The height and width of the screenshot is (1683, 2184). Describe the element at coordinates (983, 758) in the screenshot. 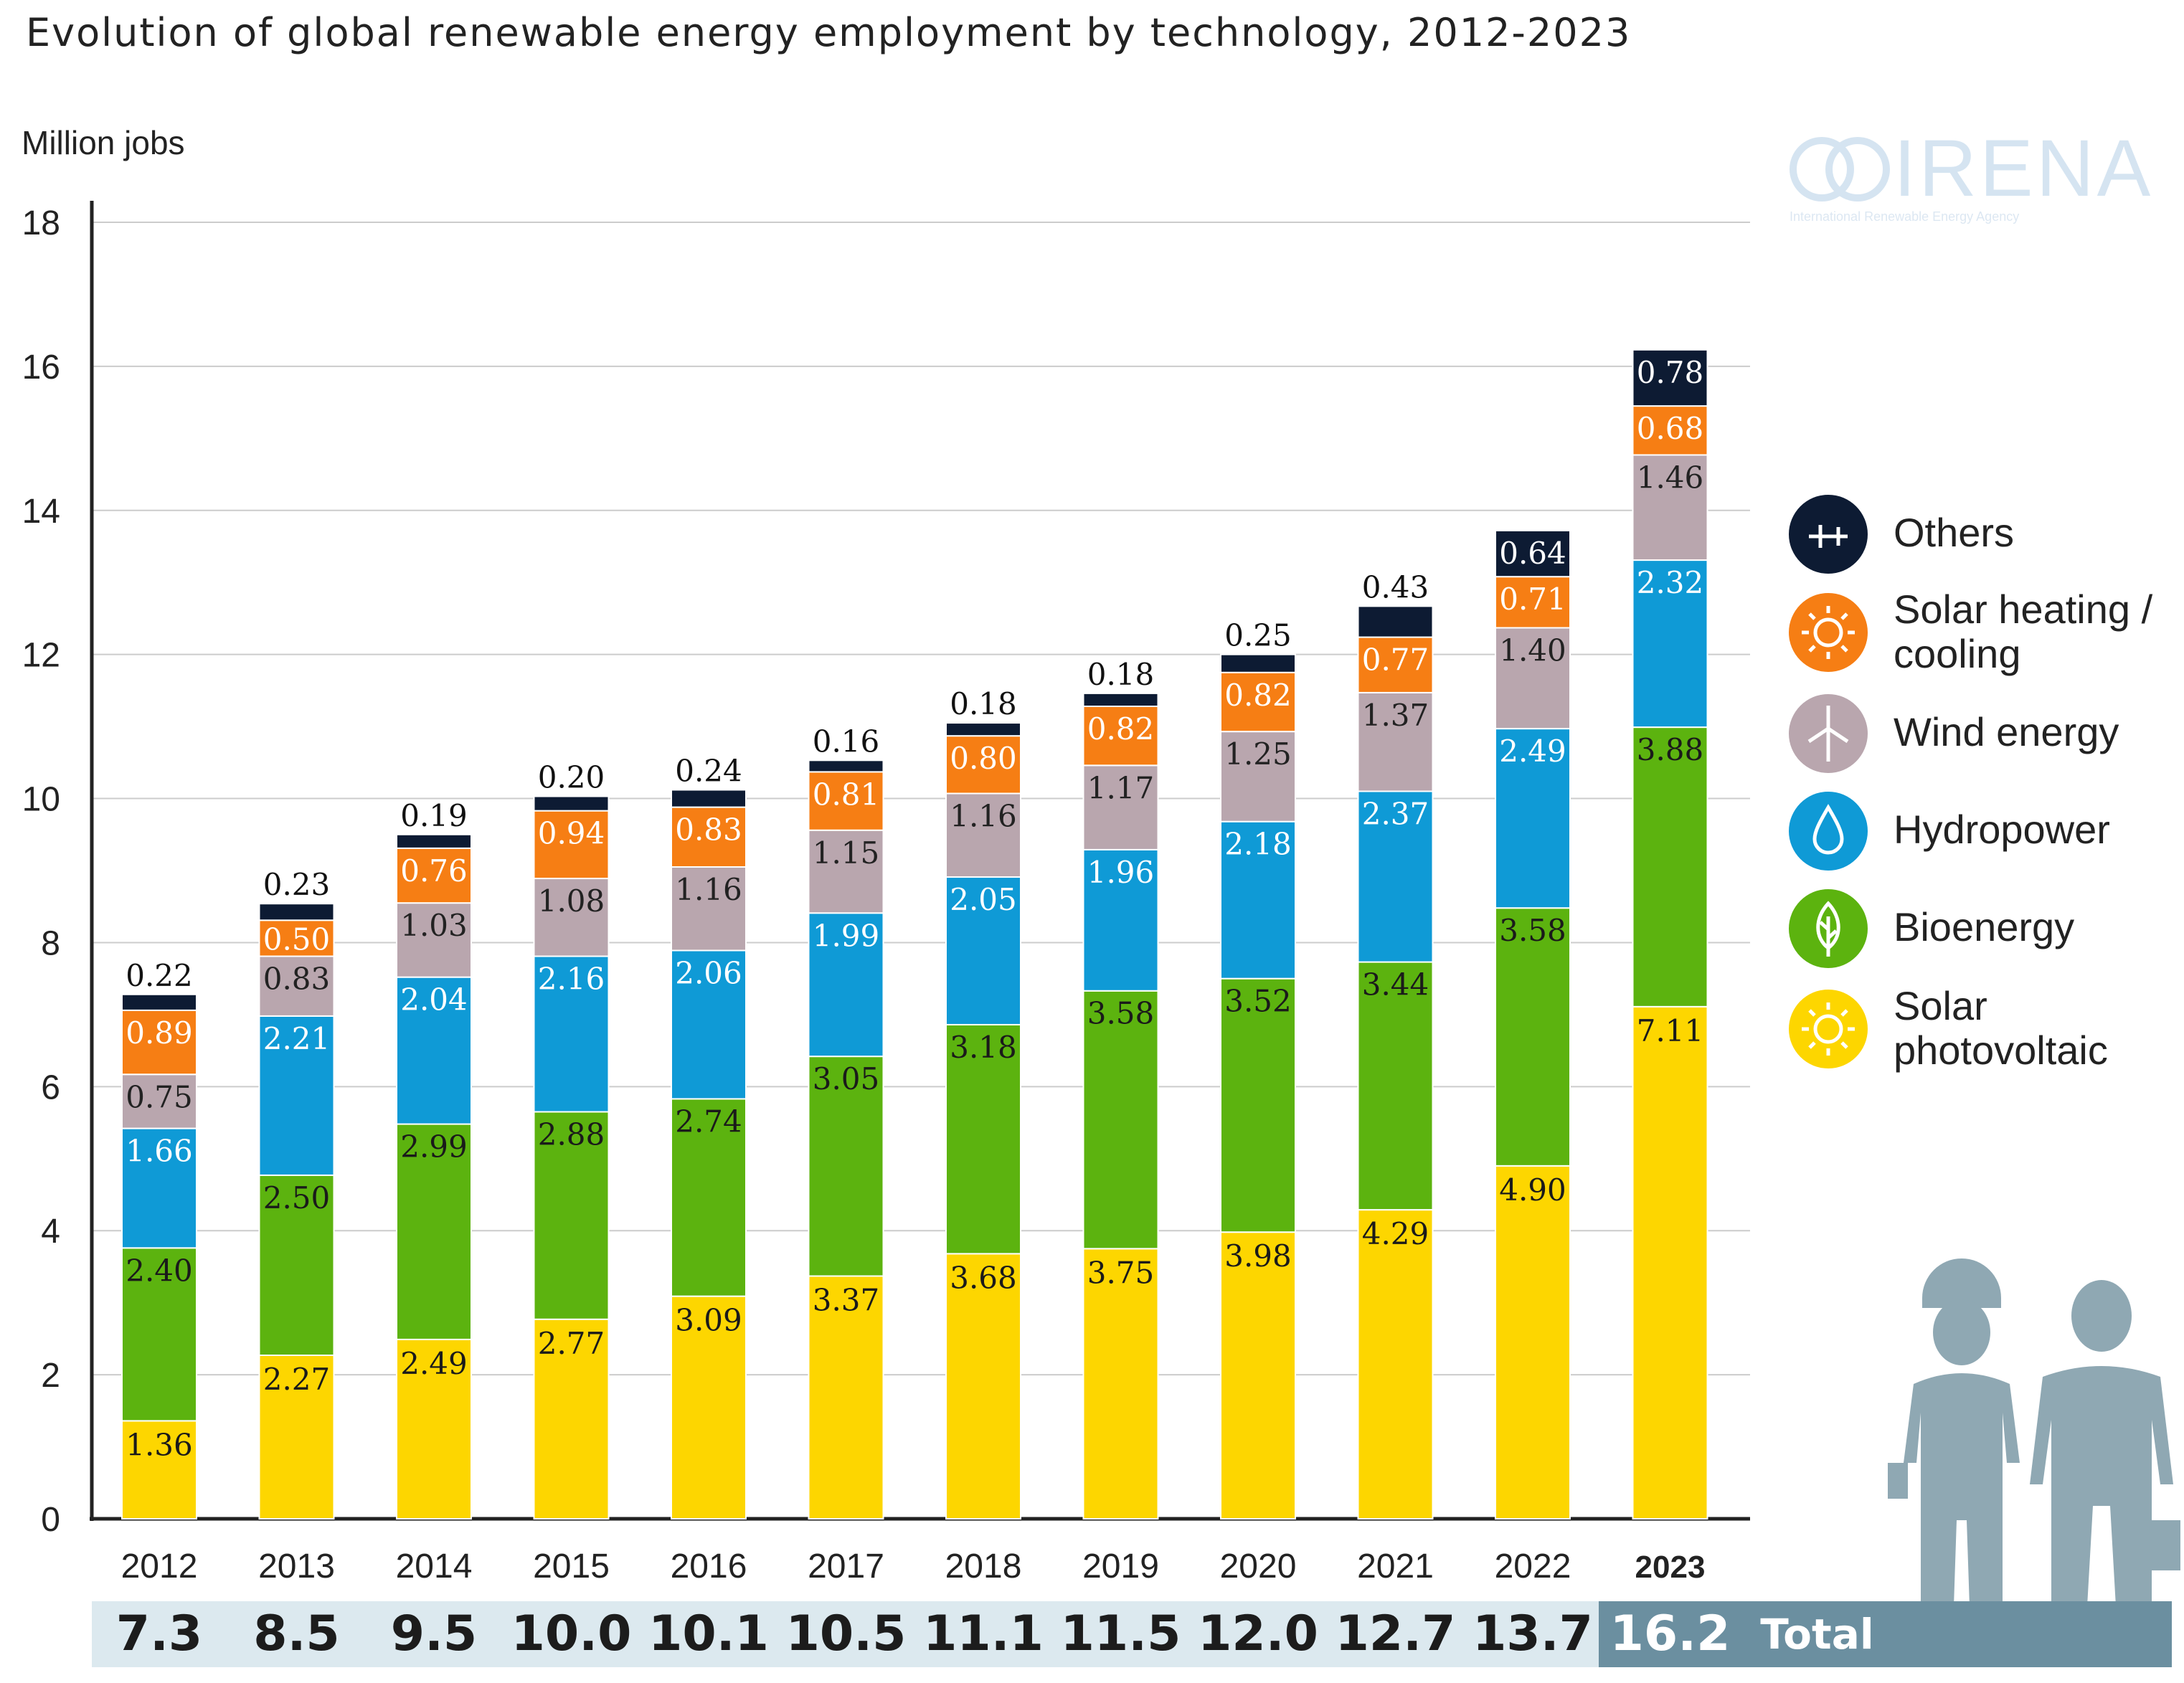

I see `data-label-solar-heating-cooling-2018: 0.80` at that location.